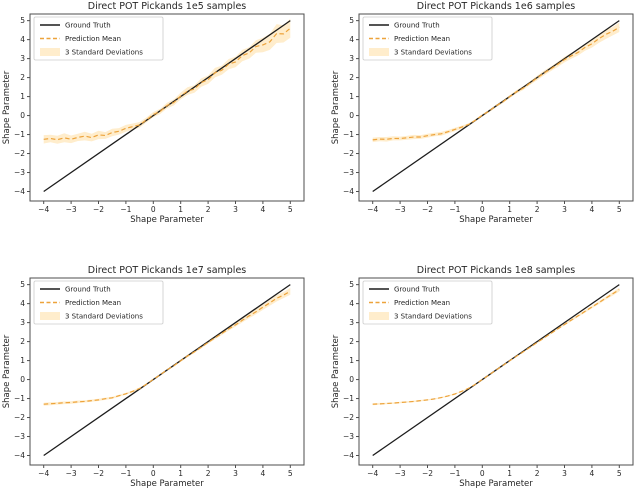  What do you see at coordinates (496, 270) in the screenshot?
I see `plot-title: Direct POT Pickands 1e8 samples` at bounding box center [496, 270].